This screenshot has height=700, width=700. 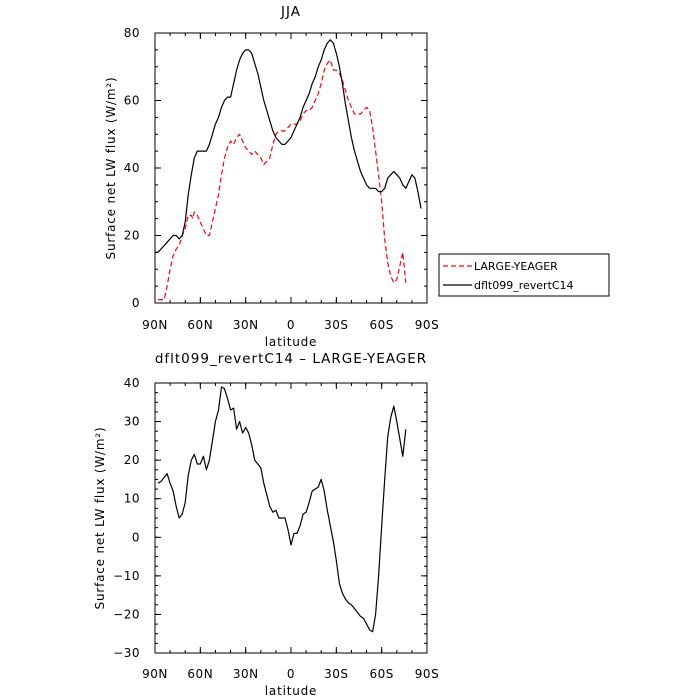 What do you see at coordinates (126, 576) in the screenshot?
I see `bottom-y-tick-label: −10` at bounding box center [126, 576].